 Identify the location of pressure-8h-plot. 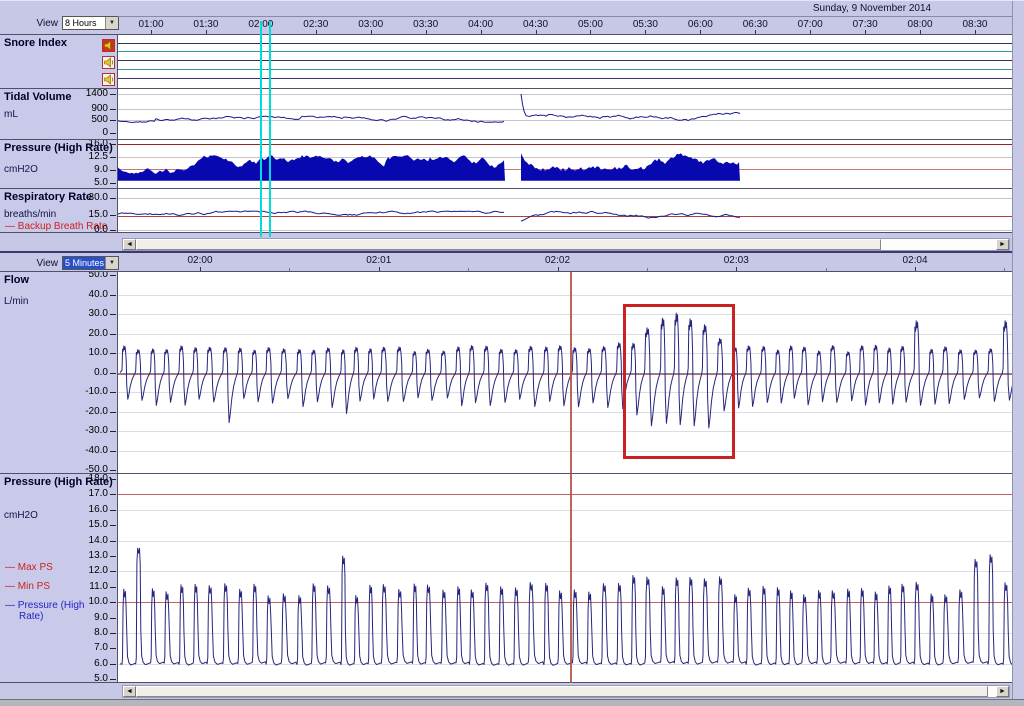
(565, 164).